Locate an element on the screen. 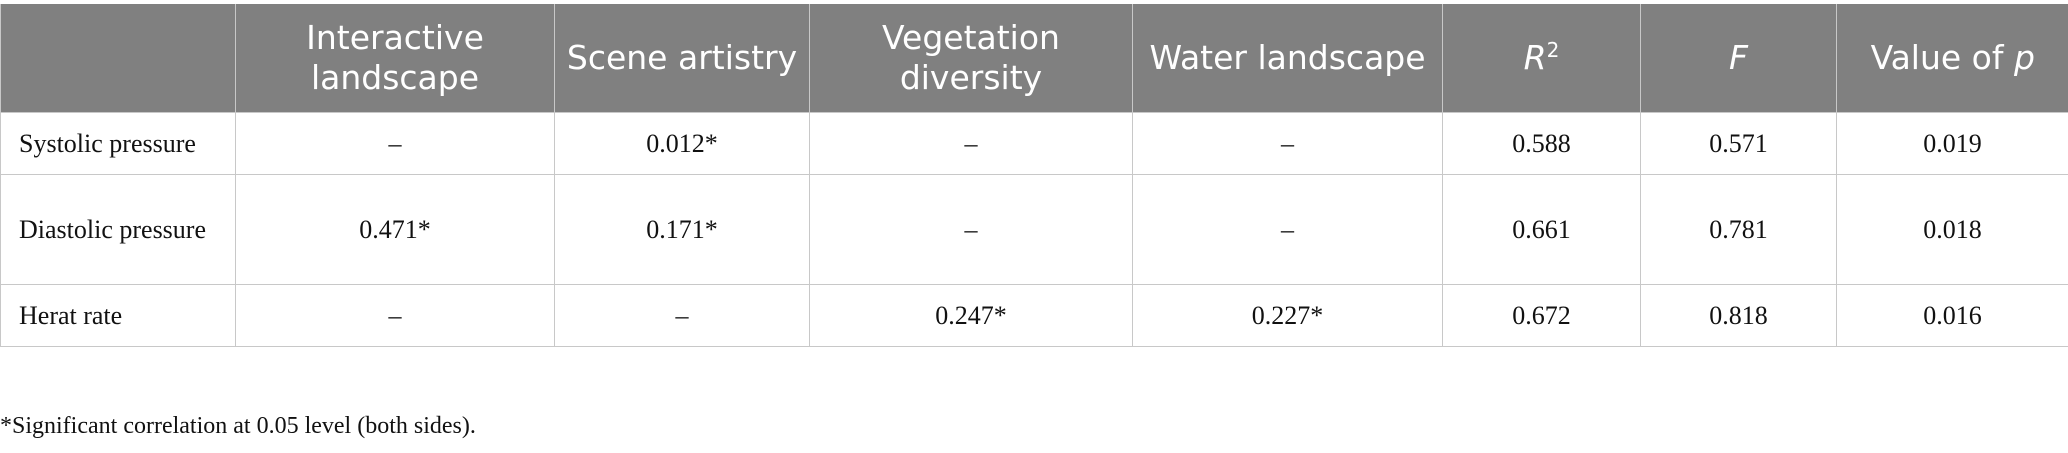 The image size is (2068, 453). header-text: Value of is located at coordinates (1942, 57).